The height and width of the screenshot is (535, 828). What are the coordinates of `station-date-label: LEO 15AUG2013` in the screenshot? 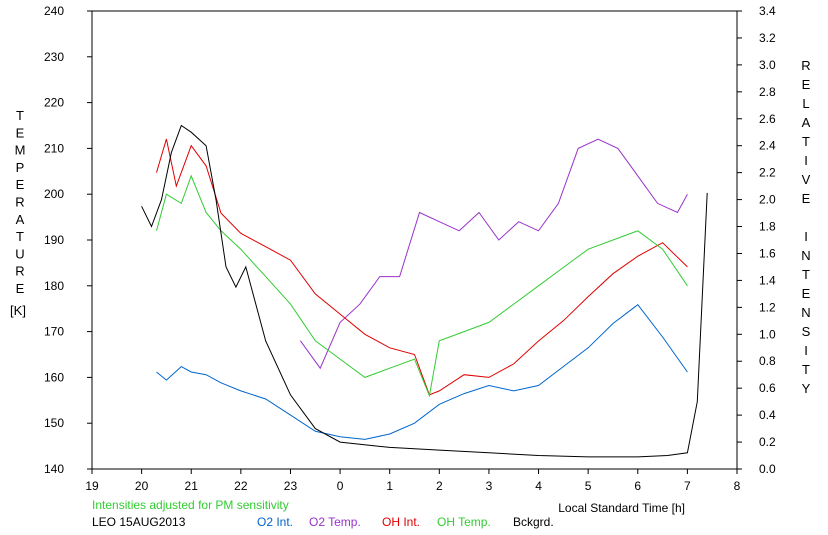 It's located at (139, 522).